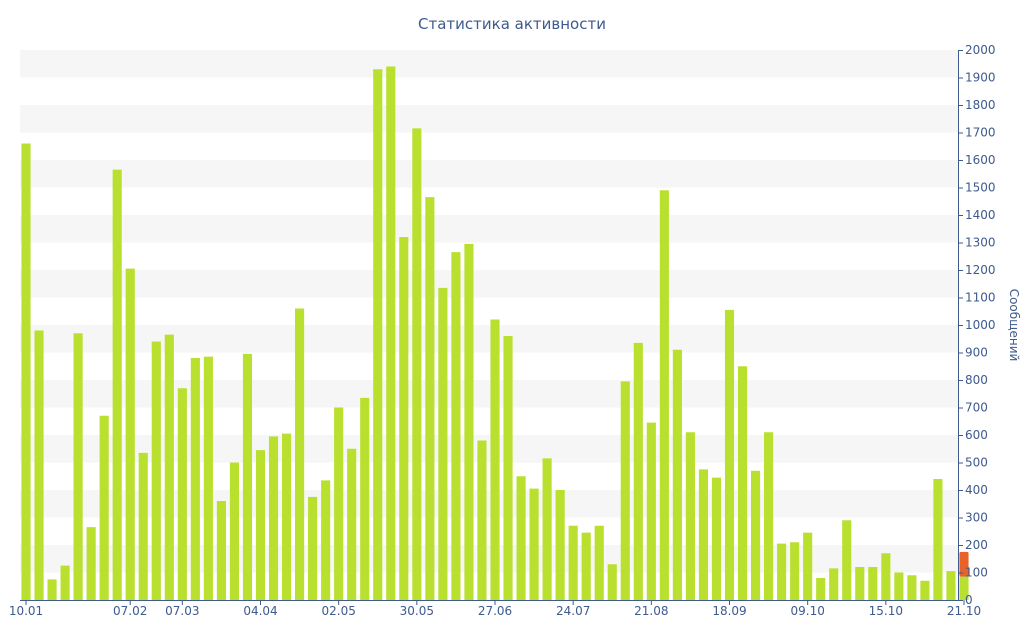 Image resolution: width=1024 pixels, height=640 pixels. I want to click on x-tick-label: 27.06, so click(495, 611).